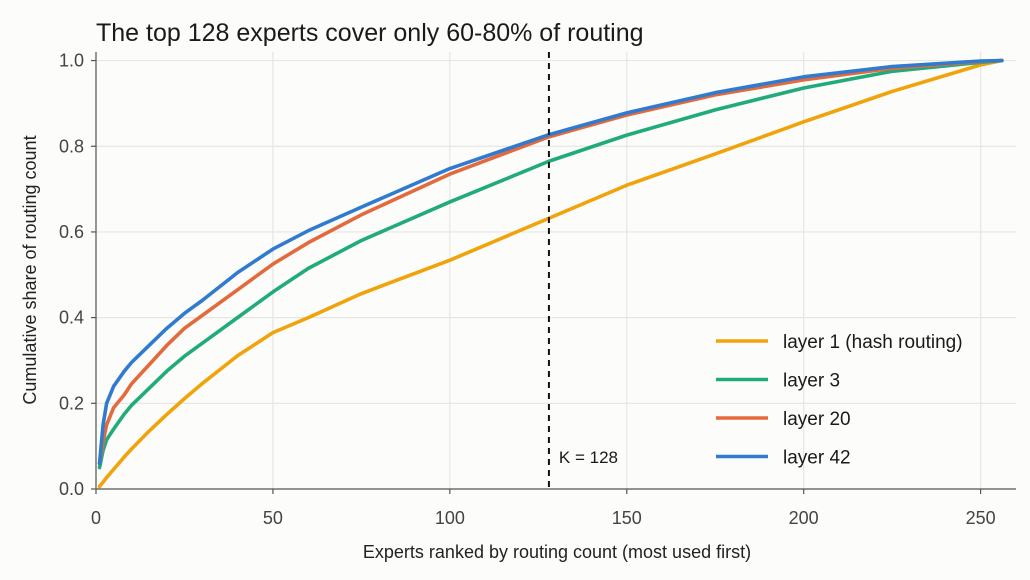 The image size is (1030, 580). What do you see at coordinates (817, 458) in the screenshot?
I see `legend-label: layer 42` at bounding box center [817, 458].